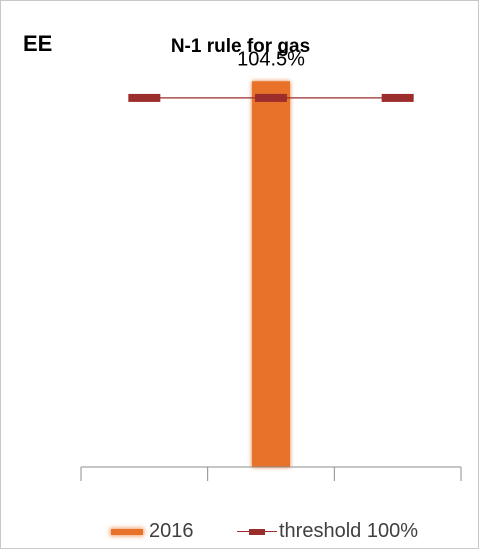 The image size is (479, 550). Describe the element at coordinates (257, 532) in the screenshot. I see `legend-swatch-line` at that location.